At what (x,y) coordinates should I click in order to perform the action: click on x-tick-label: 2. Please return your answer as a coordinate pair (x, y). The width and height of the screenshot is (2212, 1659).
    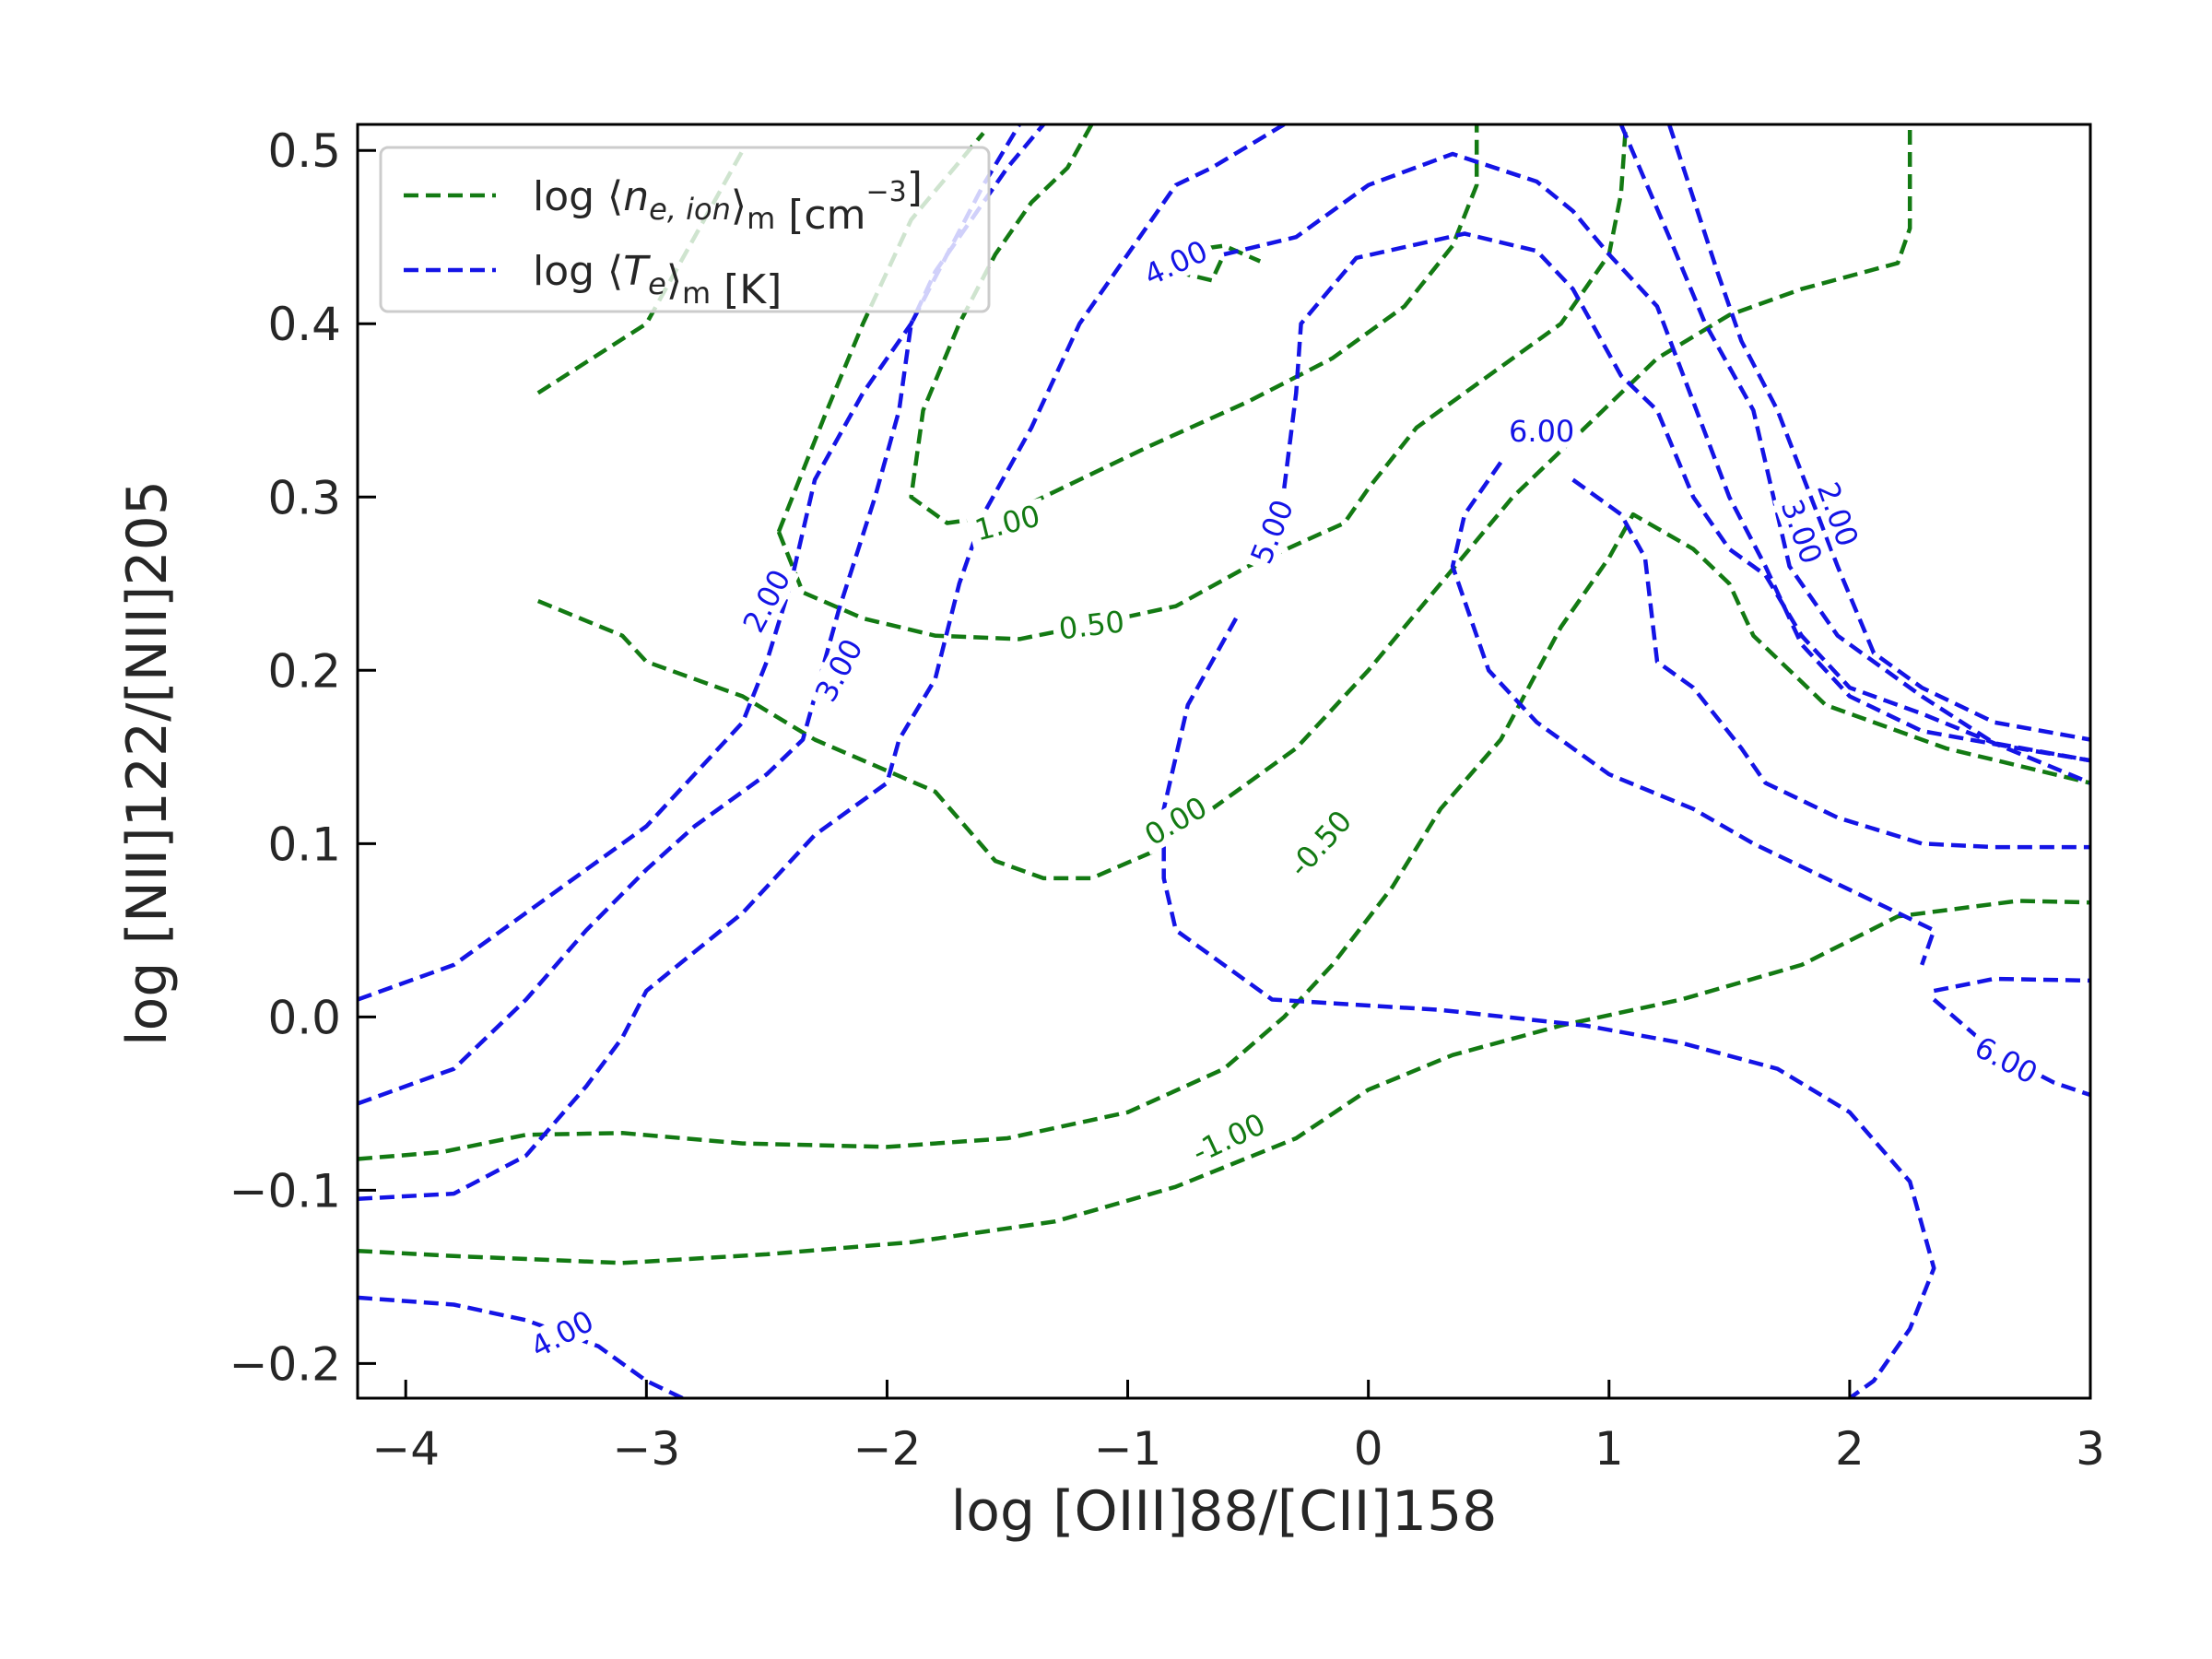
    Looking at the image, I should click on (1850, 1449).